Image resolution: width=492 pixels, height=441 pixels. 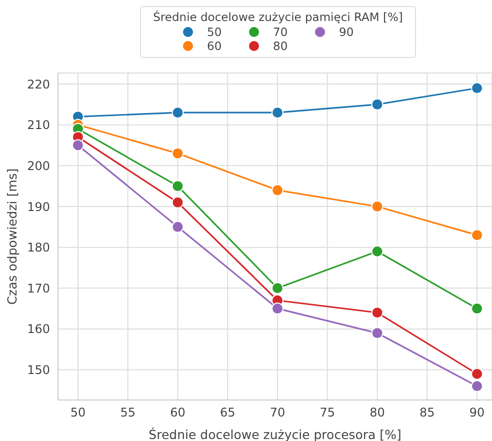 I want to click on y-tick-label: 220, so click(x=38, y=84).